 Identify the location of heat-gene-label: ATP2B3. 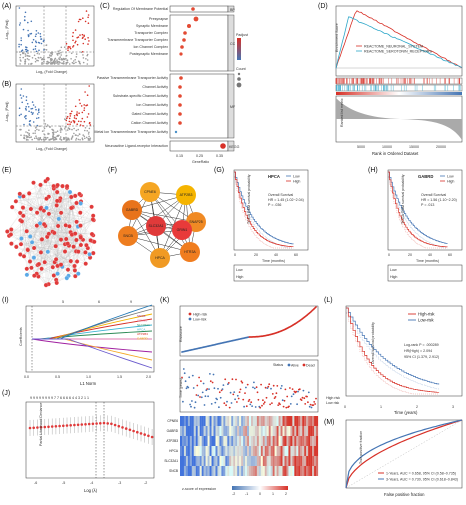
(172, 441).